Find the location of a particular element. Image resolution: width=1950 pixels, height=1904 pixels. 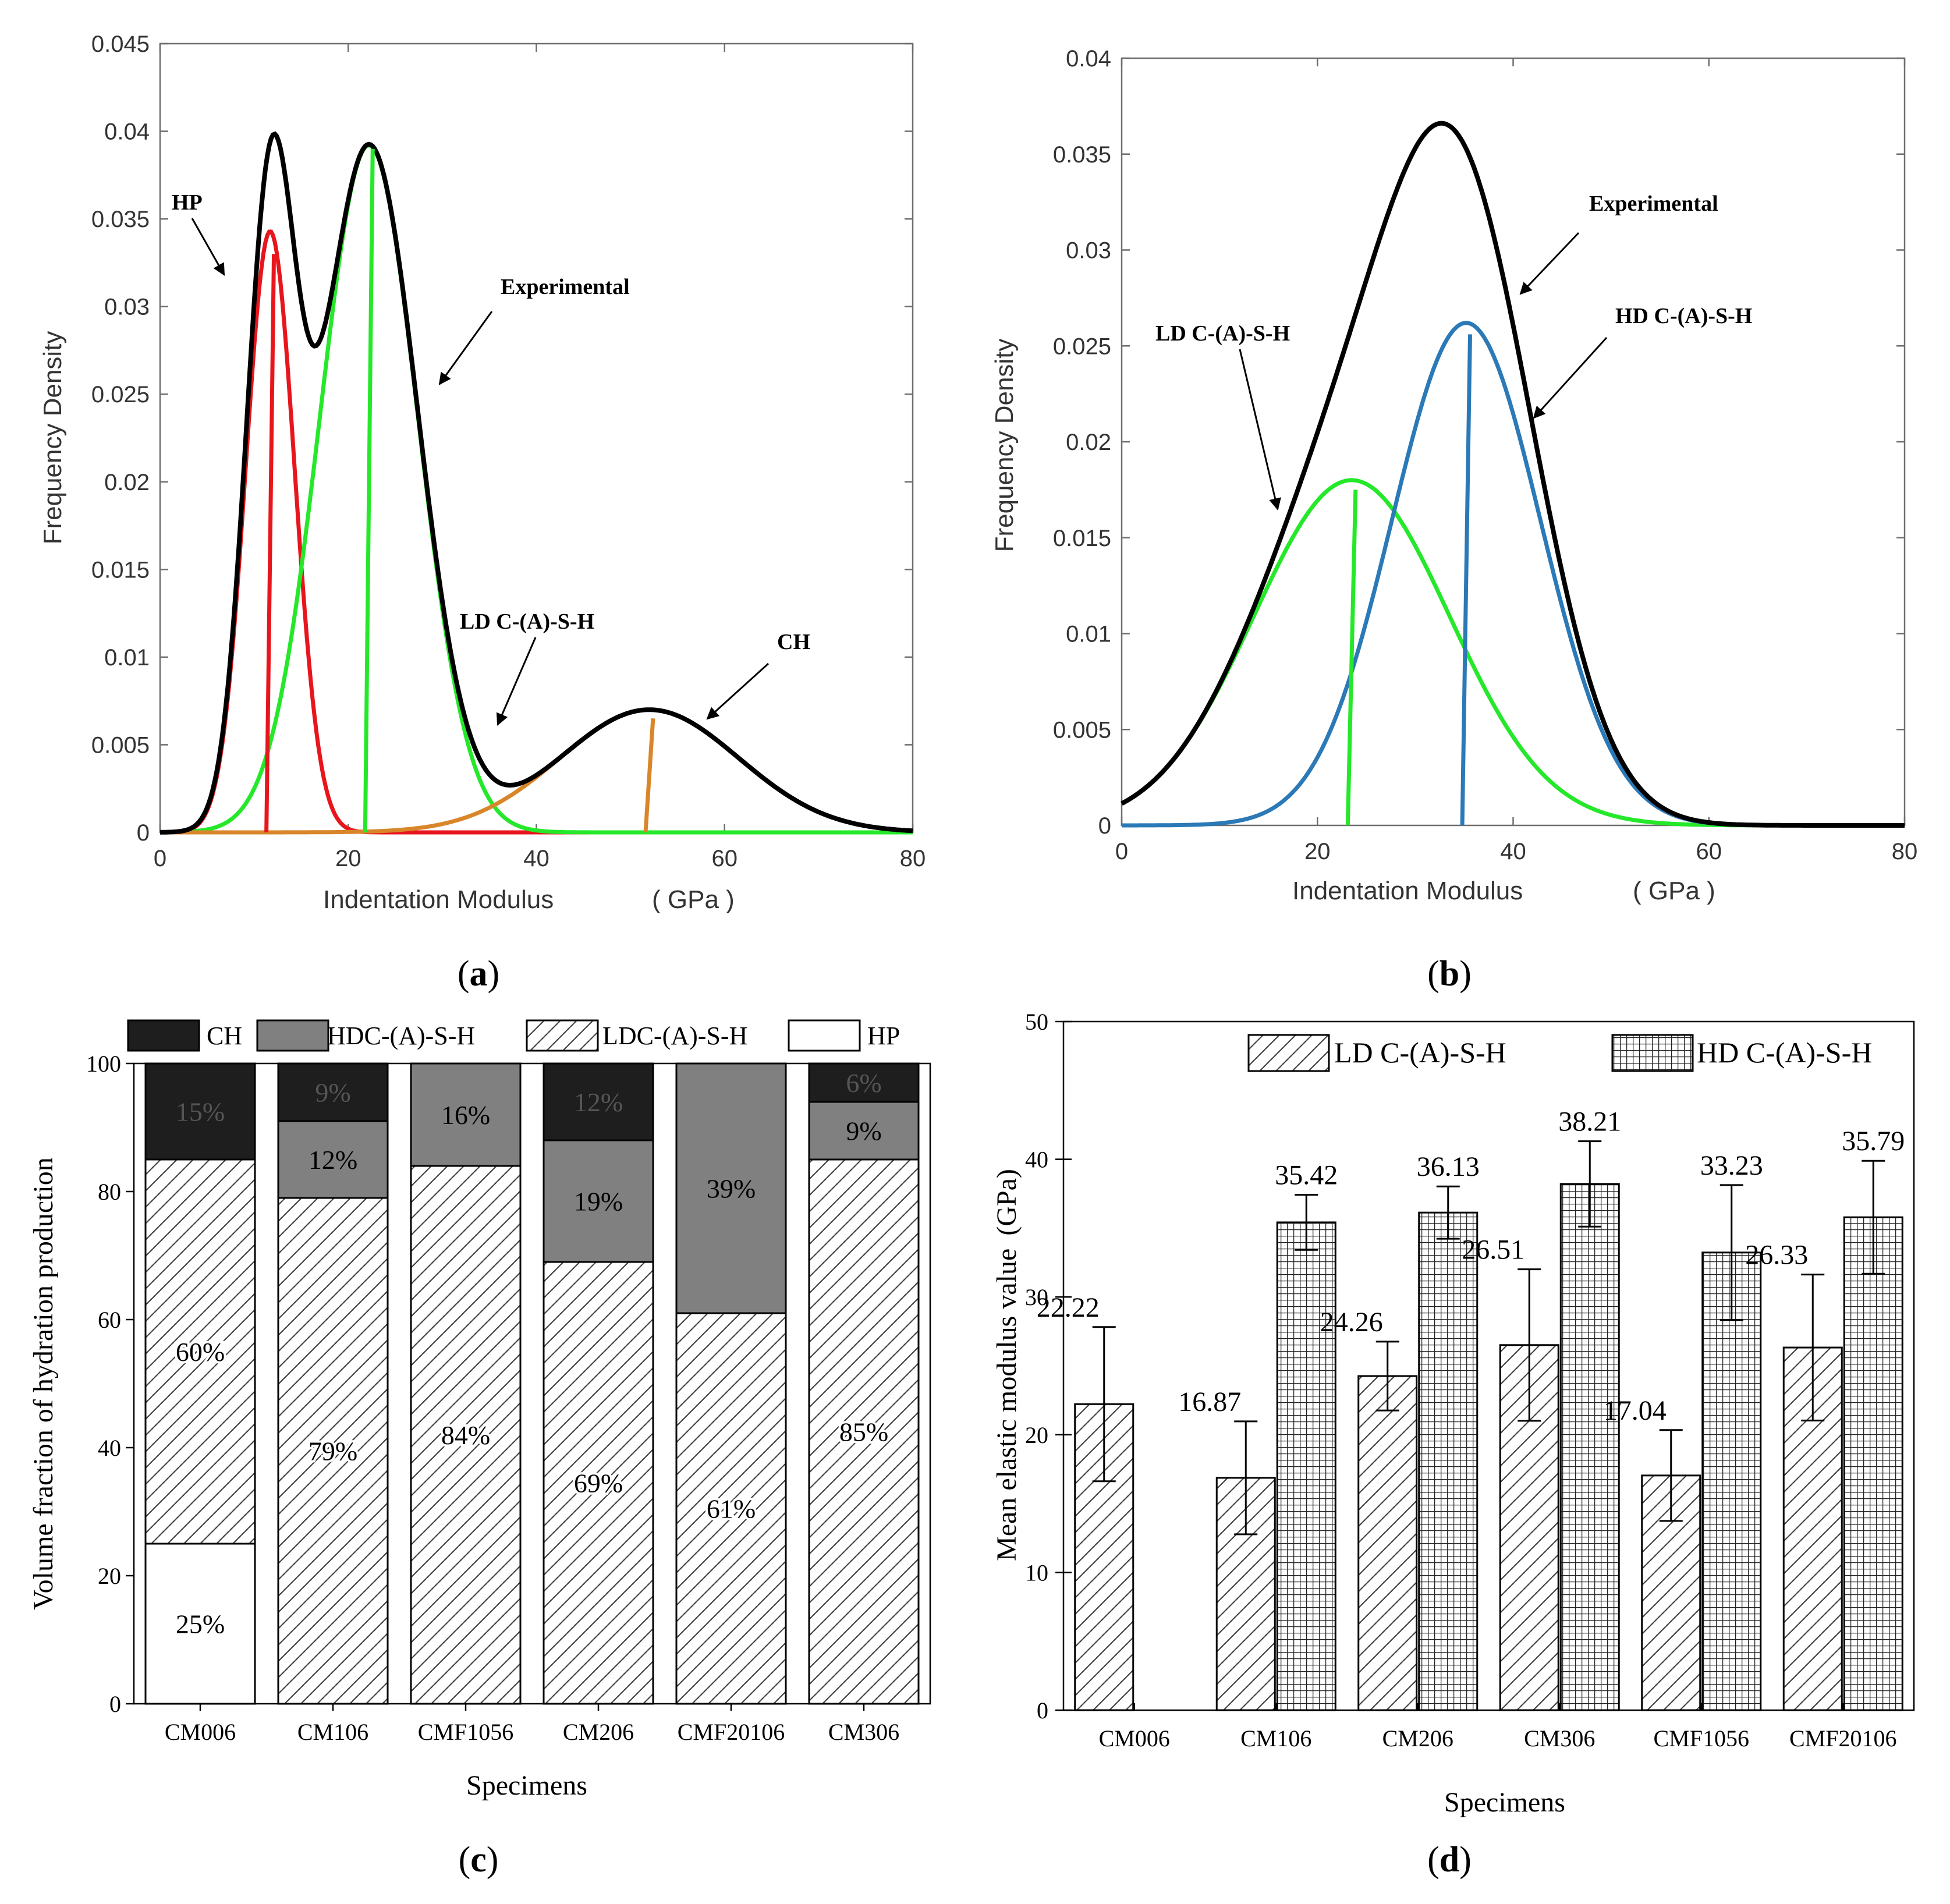

bar-value-label: 60% is located at coordinates (200, 1352).